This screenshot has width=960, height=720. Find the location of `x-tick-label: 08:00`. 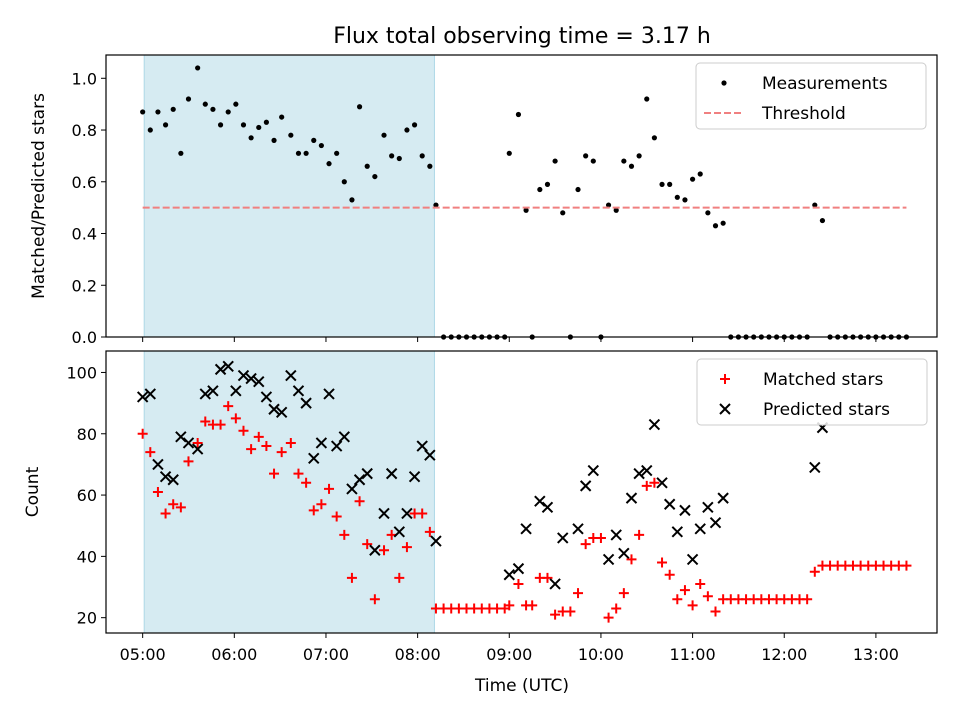

x-tick-label: 08:00 is located at coordinates (418, 654).